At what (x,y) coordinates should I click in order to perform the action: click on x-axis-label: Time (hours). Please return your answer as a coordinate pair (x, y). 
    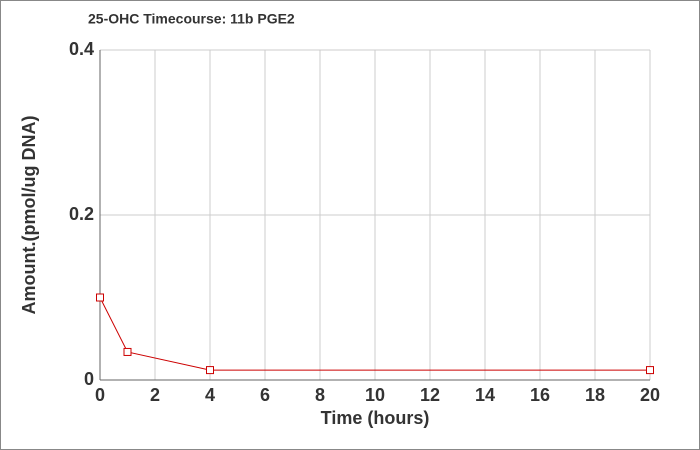
    Looking at the image, I should click on (375, 418).